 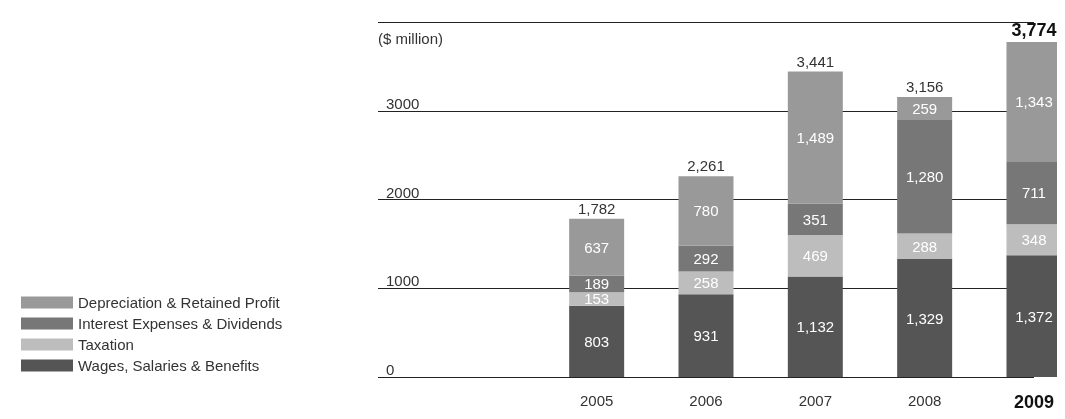 What do you see at coordinates (179, 302) in the screenshot?
I see `legend-label: Depreciation & Retained Profit` at bounding box center [179, 302].